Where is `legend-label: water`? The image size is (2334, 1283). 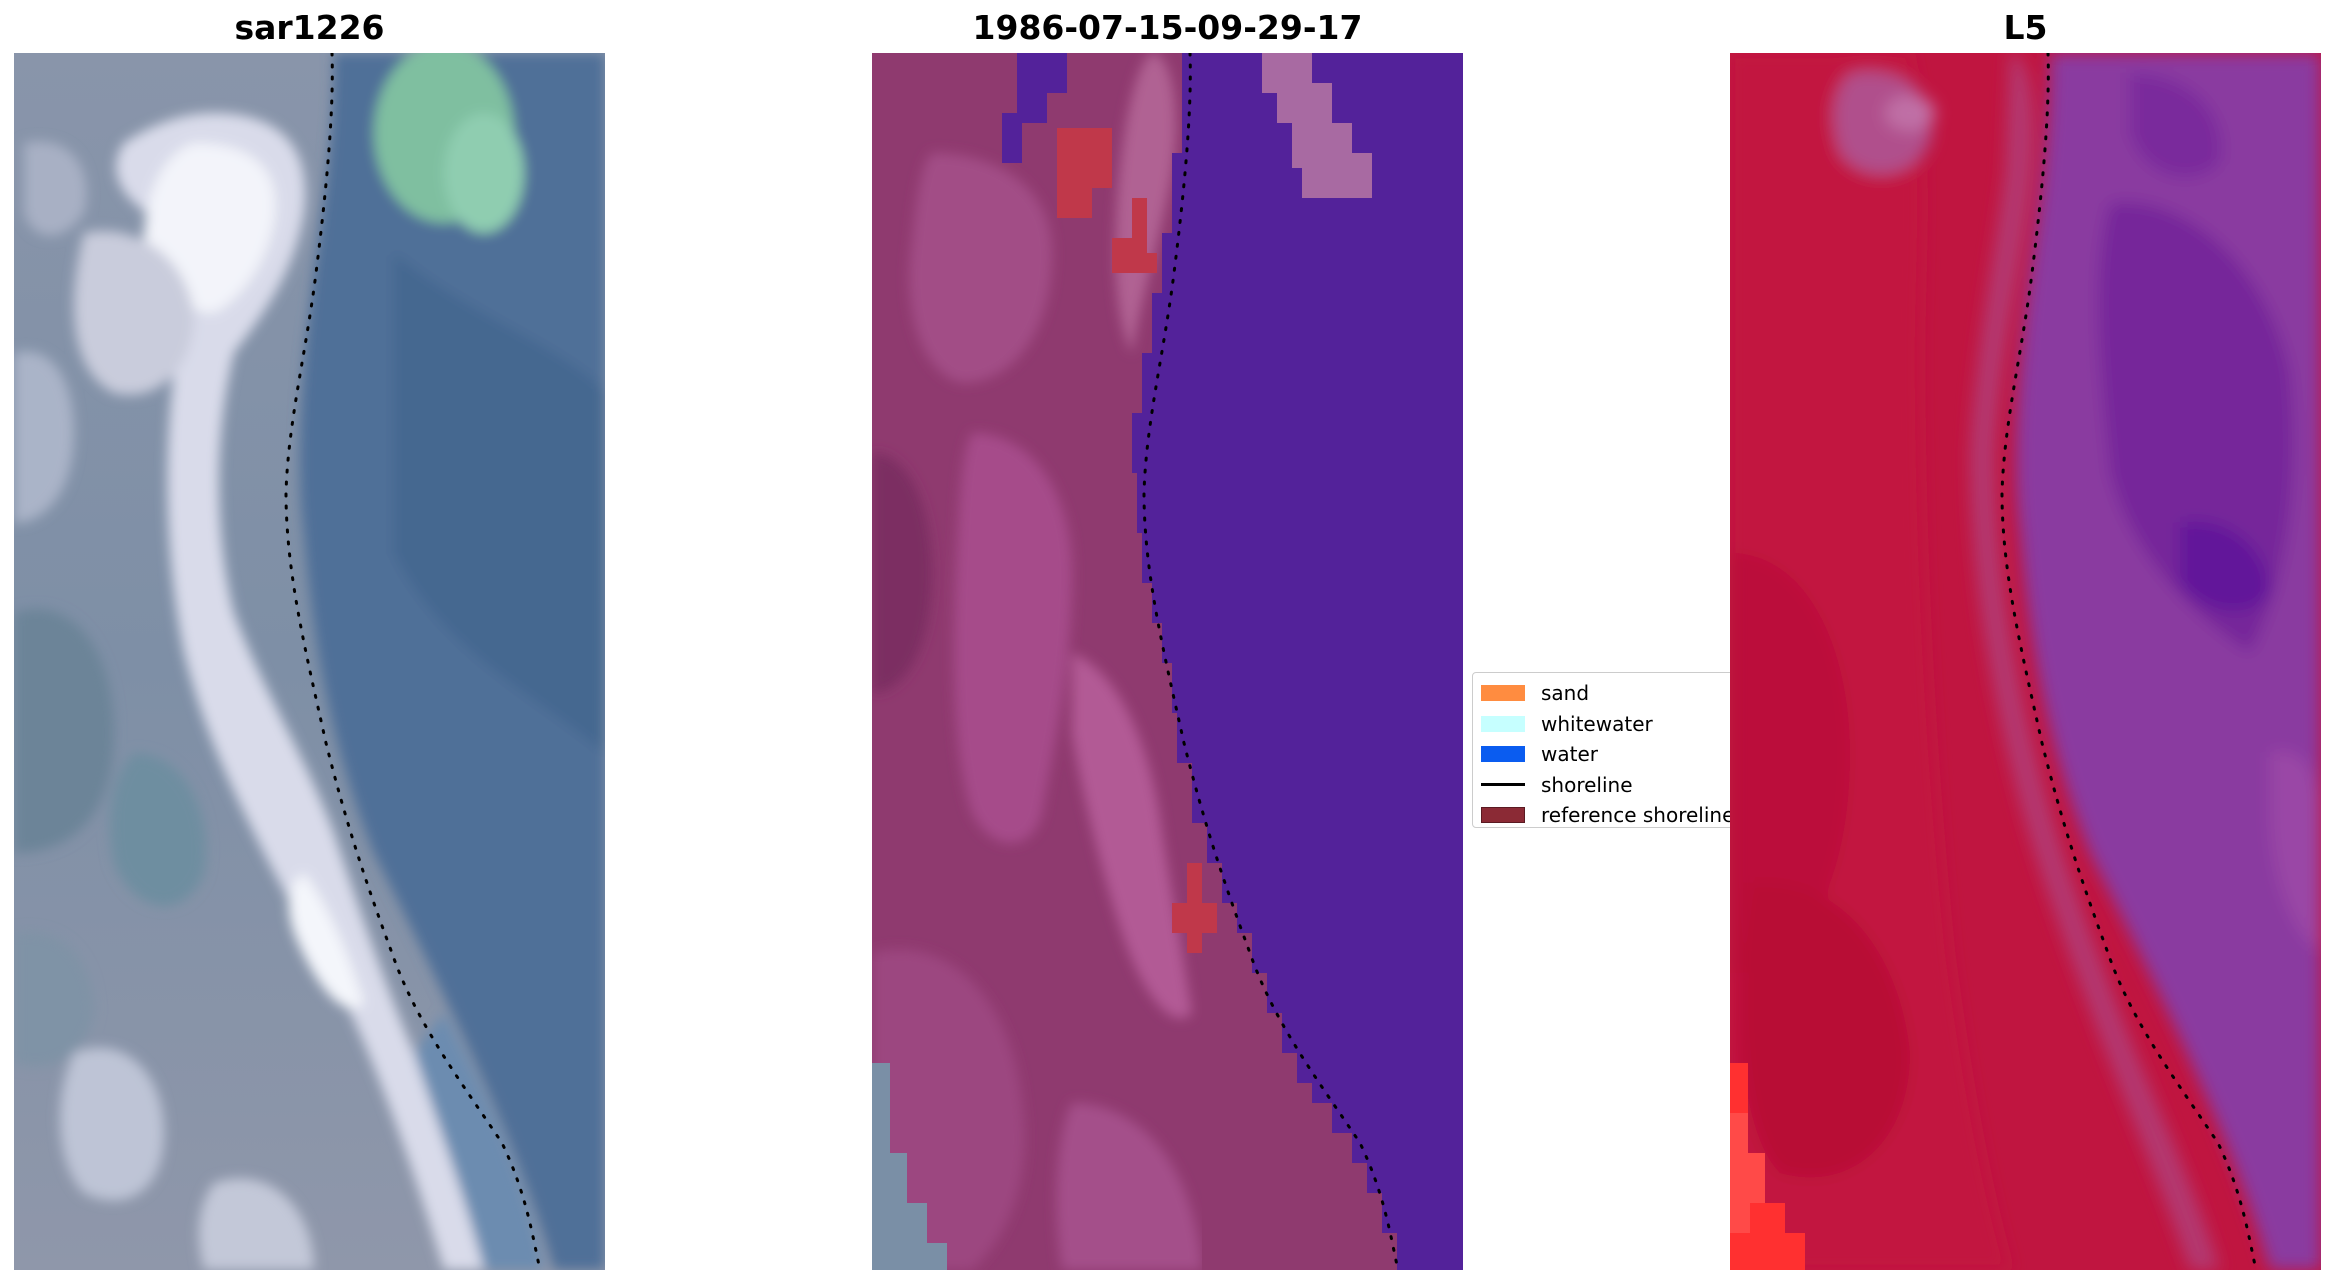
legend-label: water is located at coordinates (1569, 754).